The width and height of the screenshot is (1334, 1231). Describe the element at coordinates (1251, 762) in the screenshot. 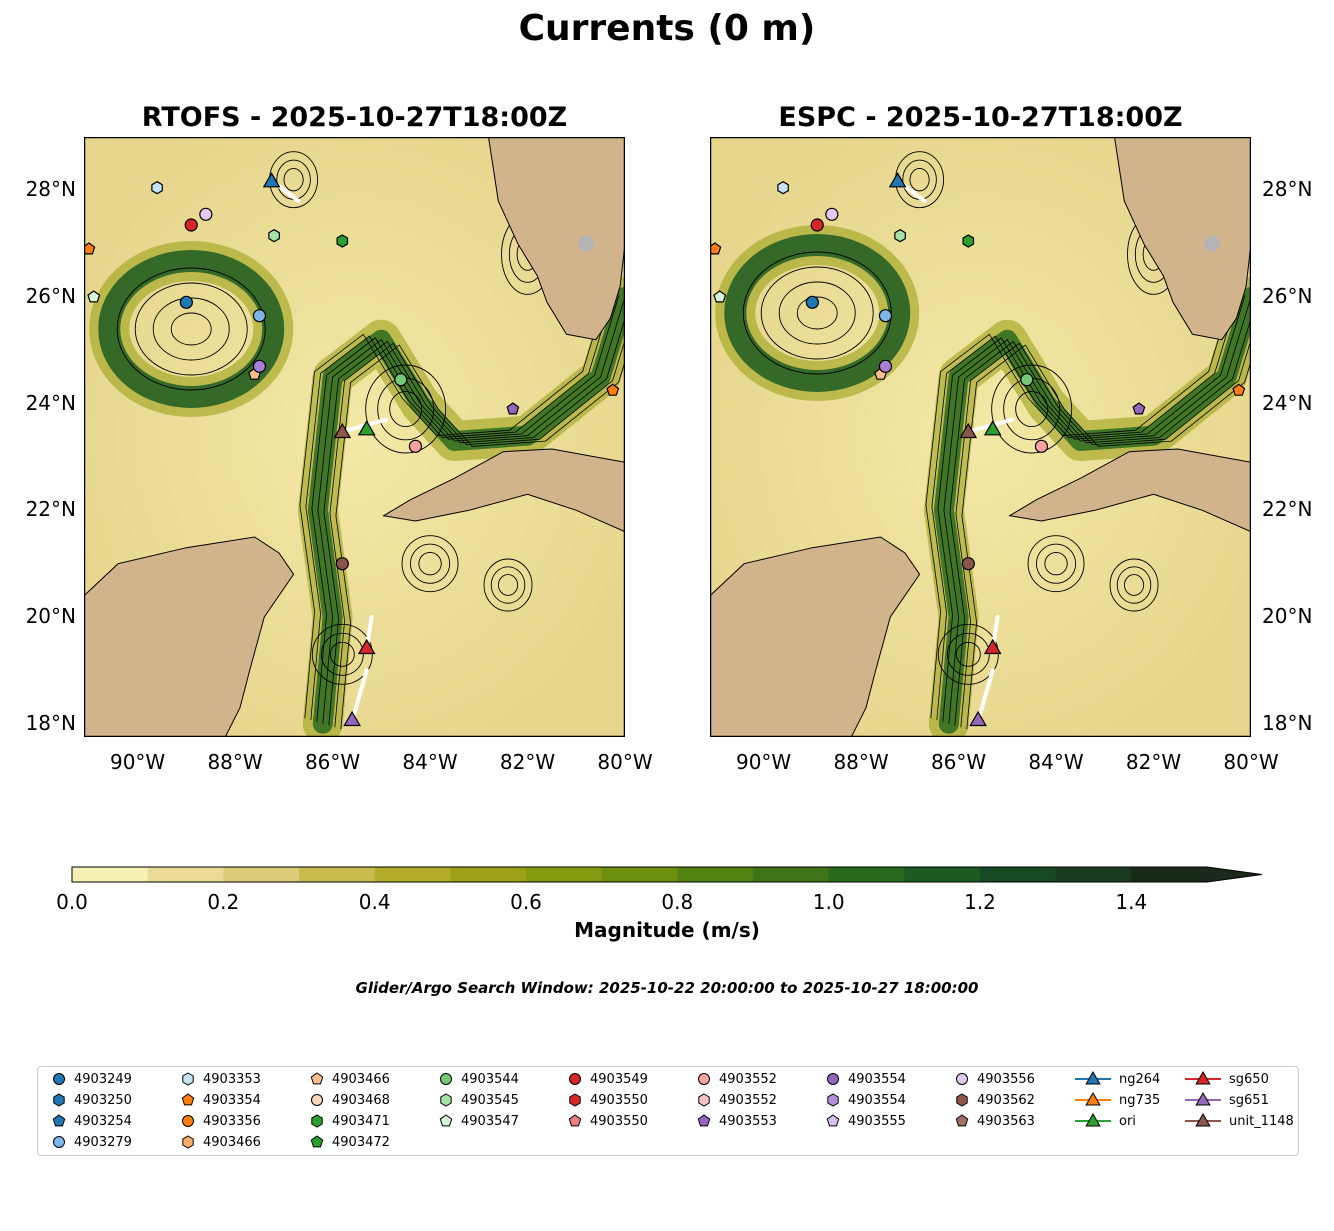

I see `lon-tick-label: 80°W` at that location.